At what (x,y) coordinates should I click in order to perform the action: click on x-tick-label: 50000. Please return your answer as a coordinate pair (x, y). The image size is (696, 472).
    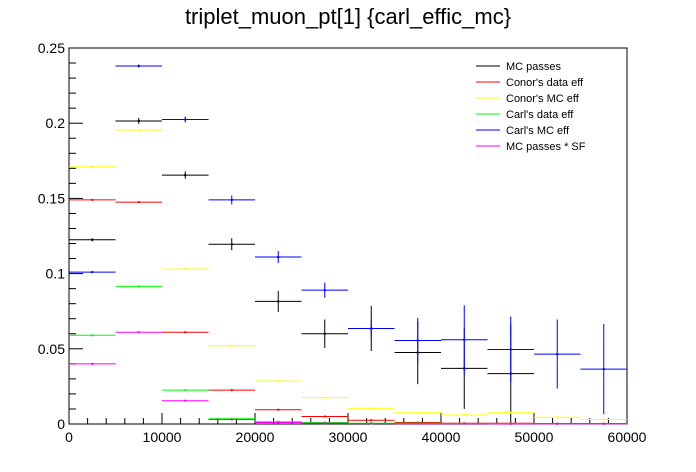
    Looking at the image, I should click on (534, 437).